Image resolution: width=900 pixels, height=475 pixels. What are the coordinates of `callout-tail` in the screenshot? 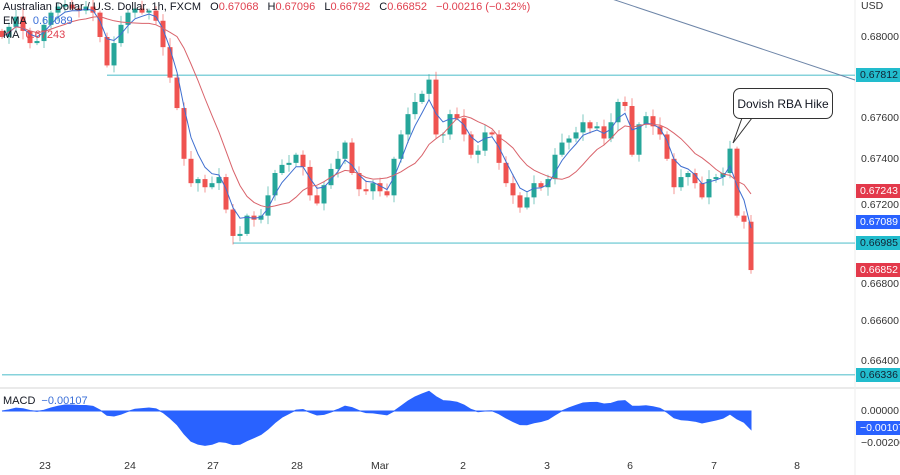 It's located at (742, 130).